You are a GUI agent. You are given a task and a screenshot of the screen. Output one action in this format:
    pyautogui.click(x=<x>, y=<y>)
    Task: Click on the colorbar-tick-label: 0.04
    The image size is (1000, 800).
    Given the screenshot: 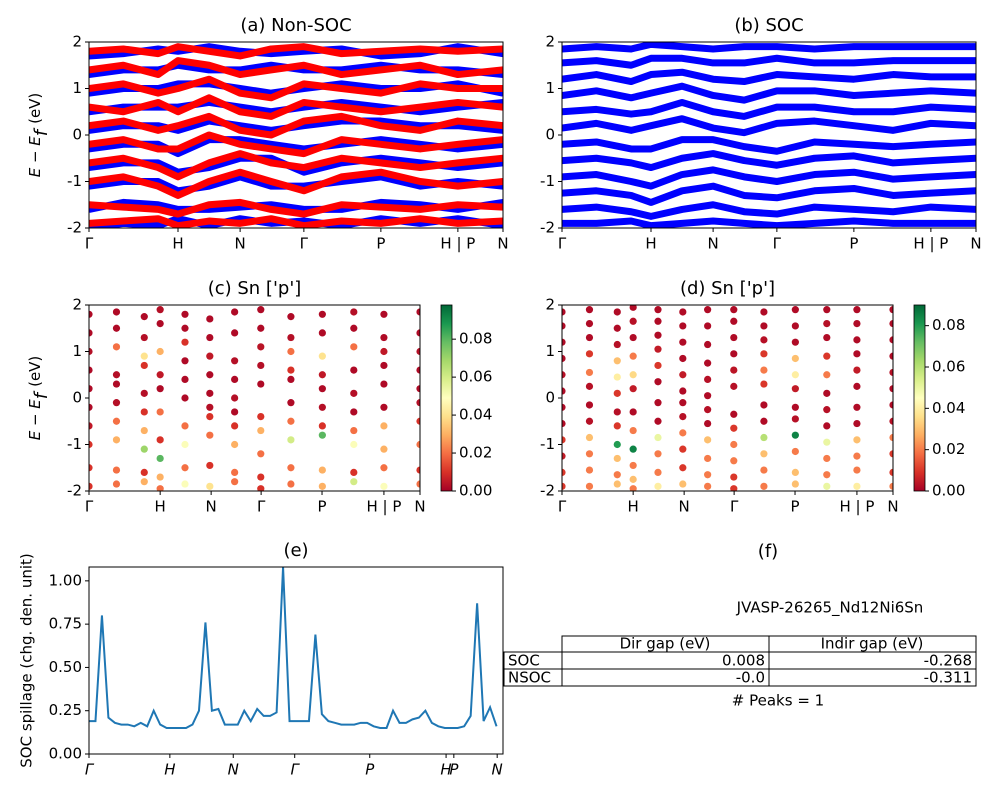 What is the action you would take?
    pyautogui.click(x=475, y=415)
    